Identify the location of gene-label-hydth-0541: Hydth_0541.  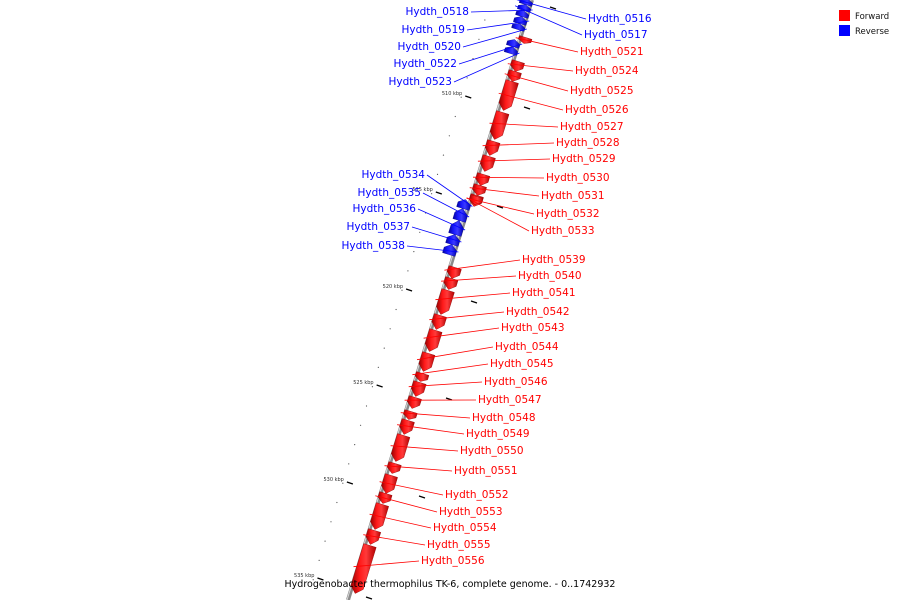
(544, 293).